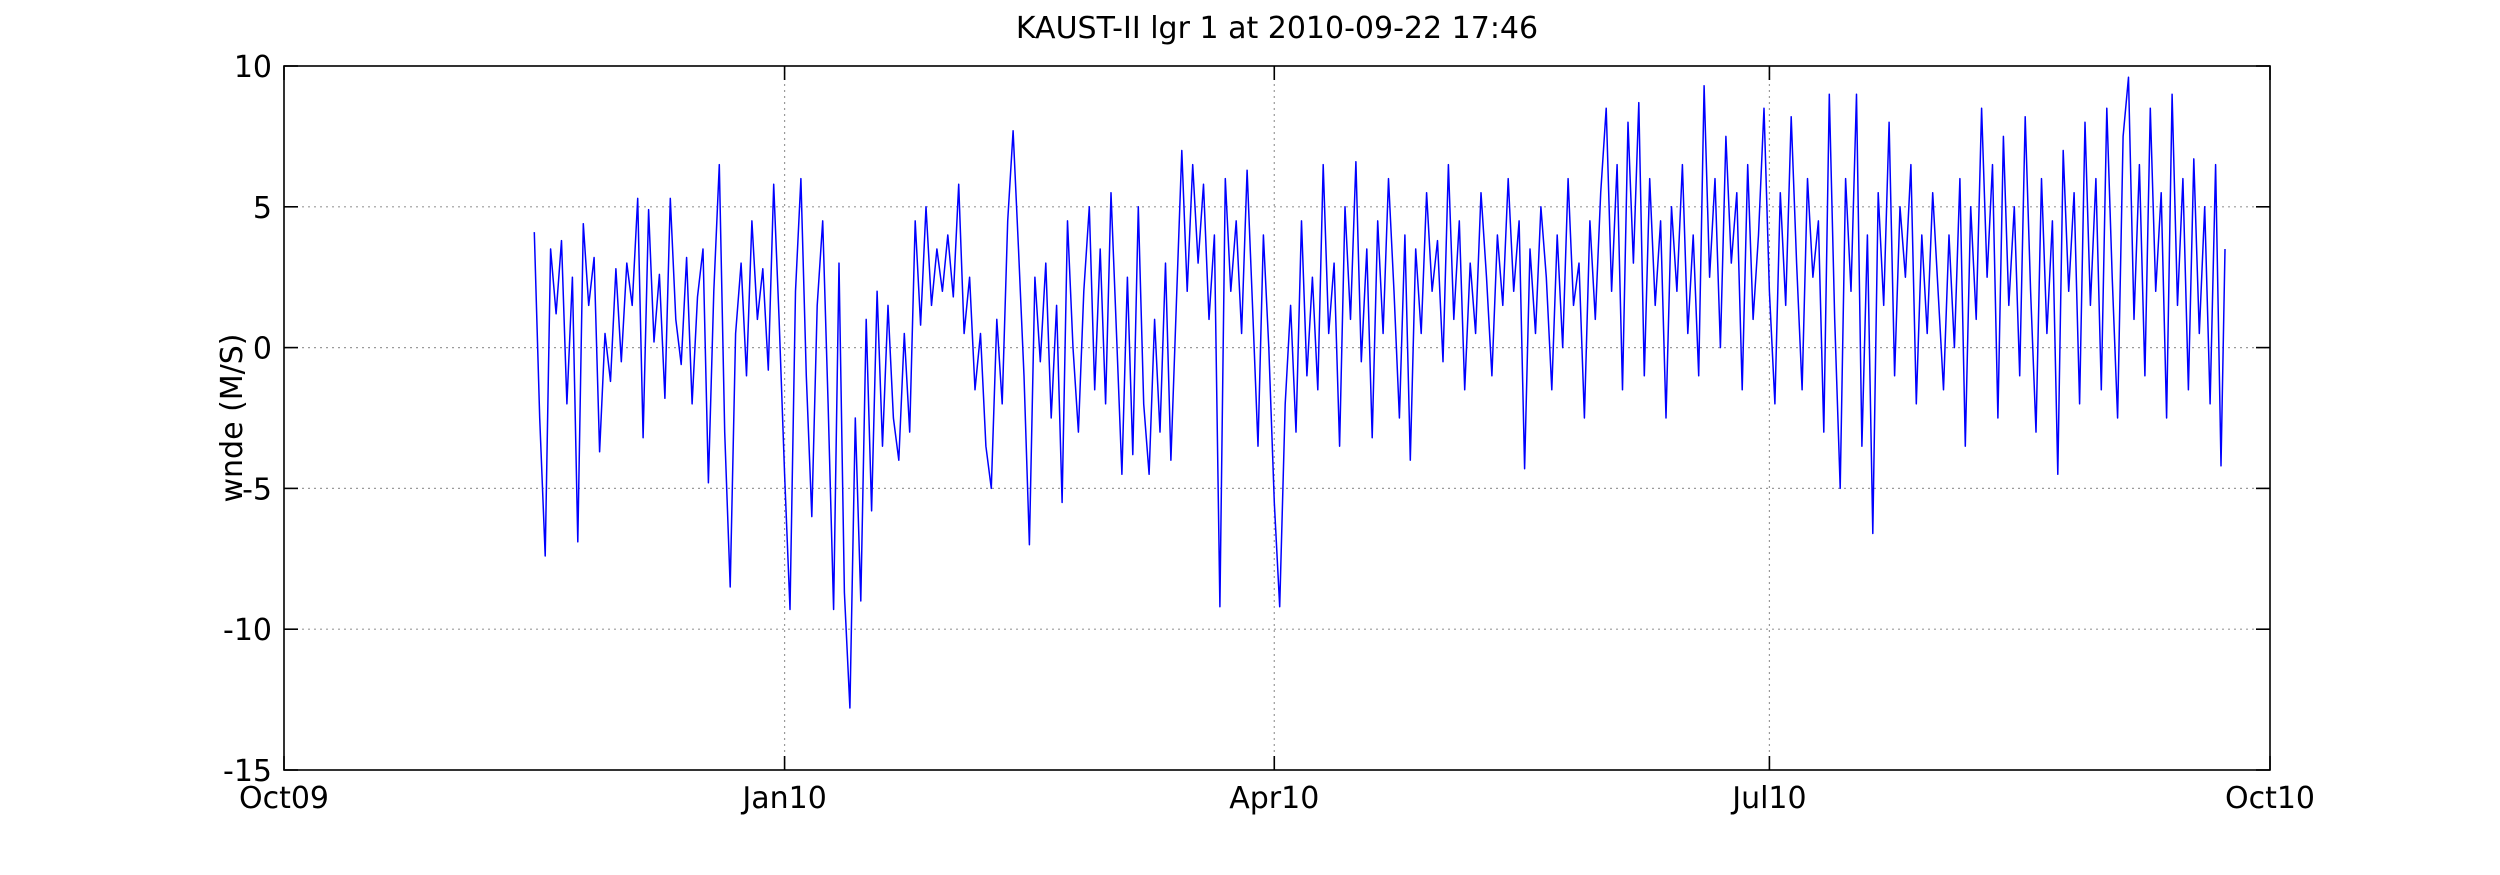  Describe the element at coordinates (1274, 798) in the screenshot. I see `x-tick-label: Apr10` at that location.